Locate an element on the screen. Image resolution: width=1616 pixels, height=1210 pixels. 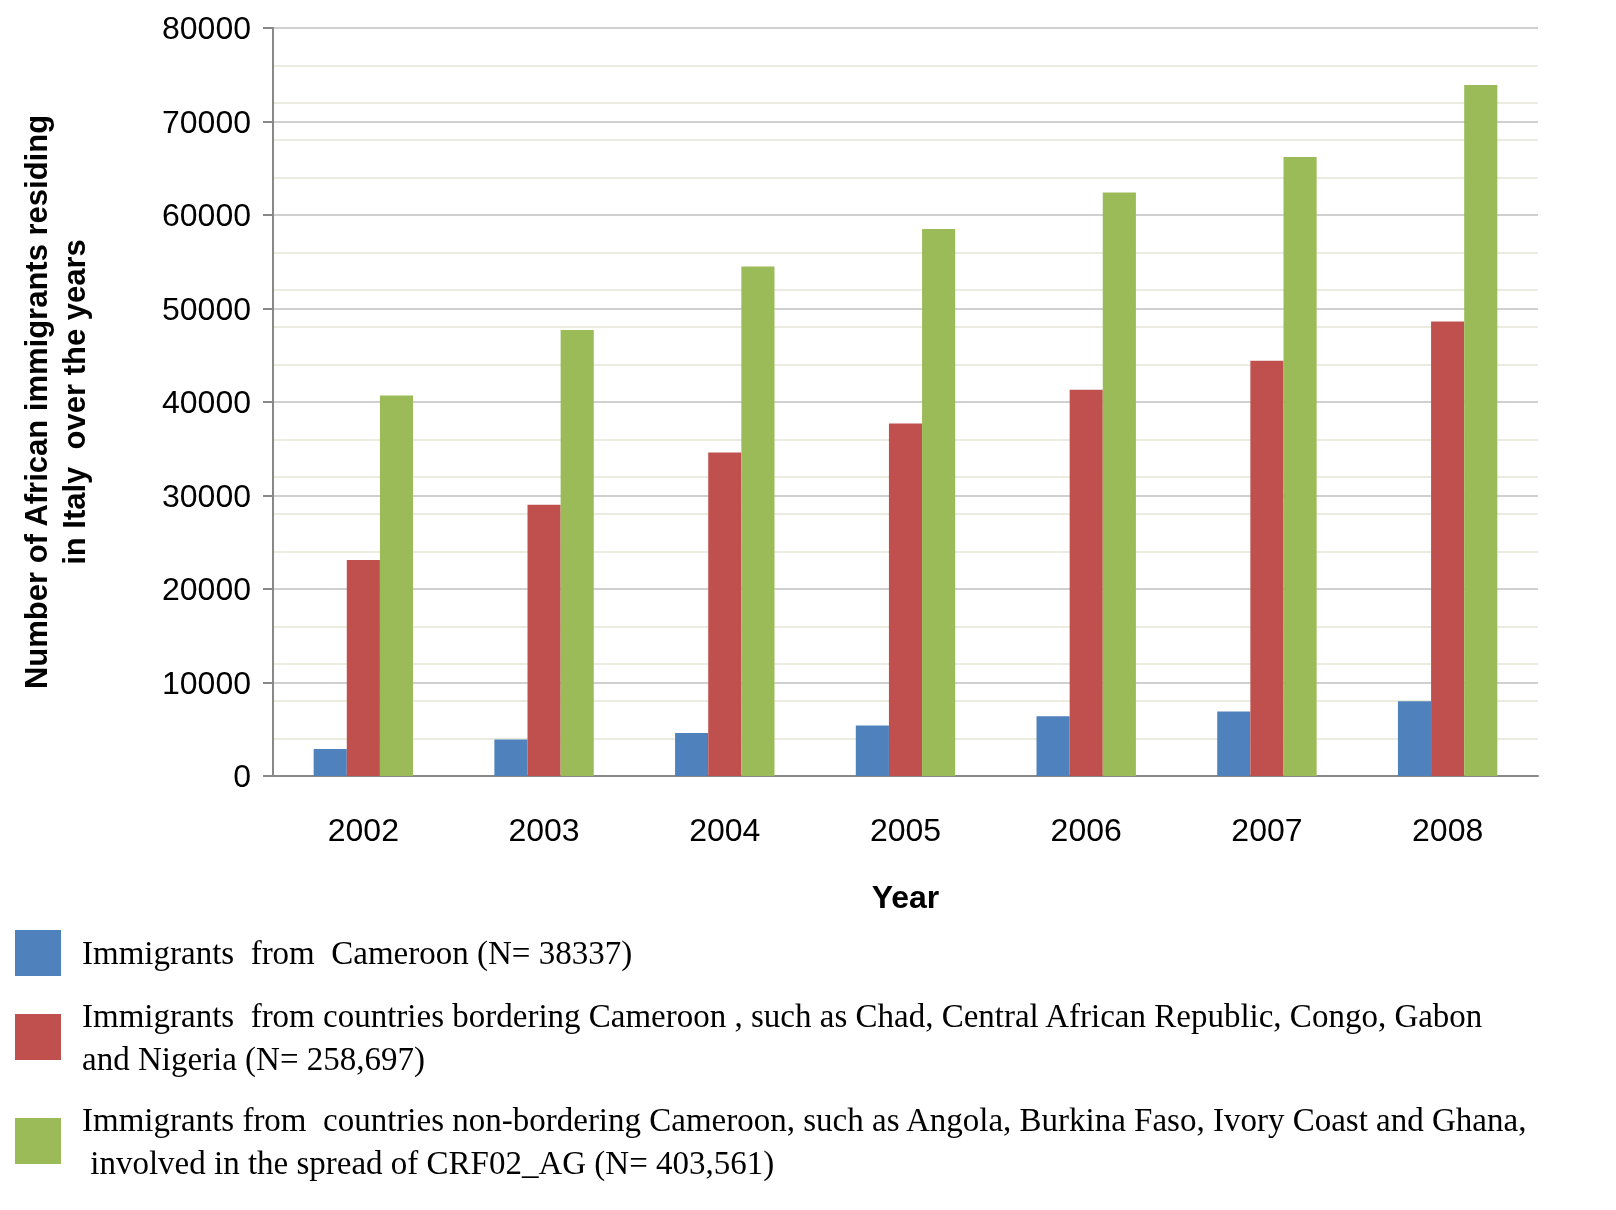
x-tick-label: 2006 is located at coordinates (1086, 830).